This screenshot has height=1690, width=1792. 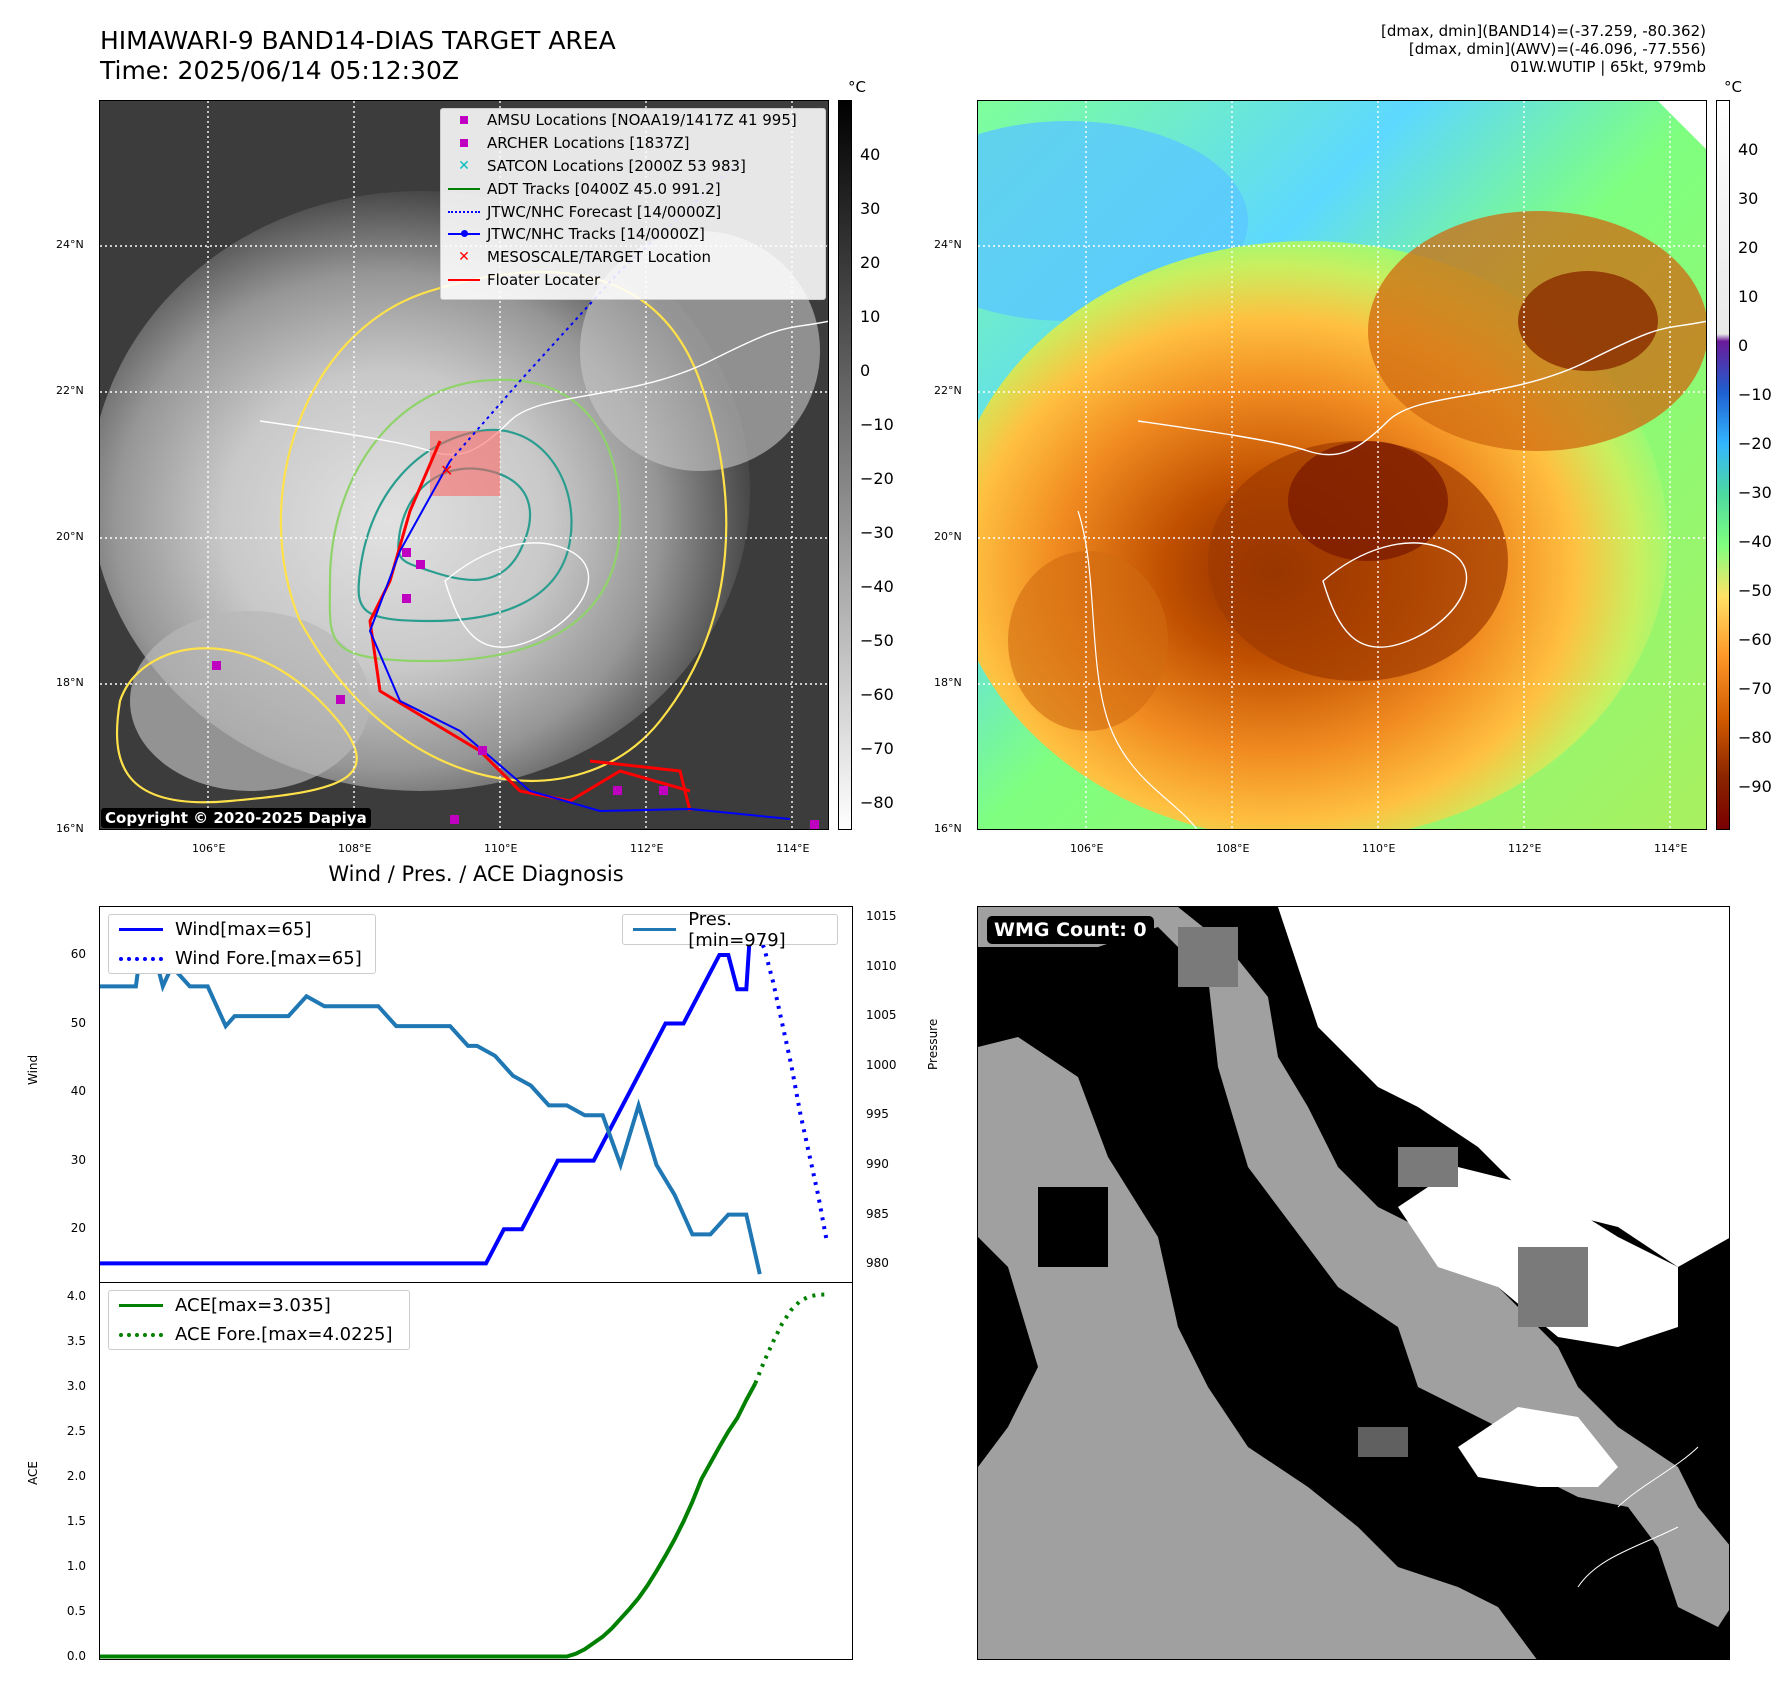 What do you see at coordinates (253, 1305) in the screenshot?
I see `legend-ace: ACE[max=3.035]` at bounding box center [253, 1305].